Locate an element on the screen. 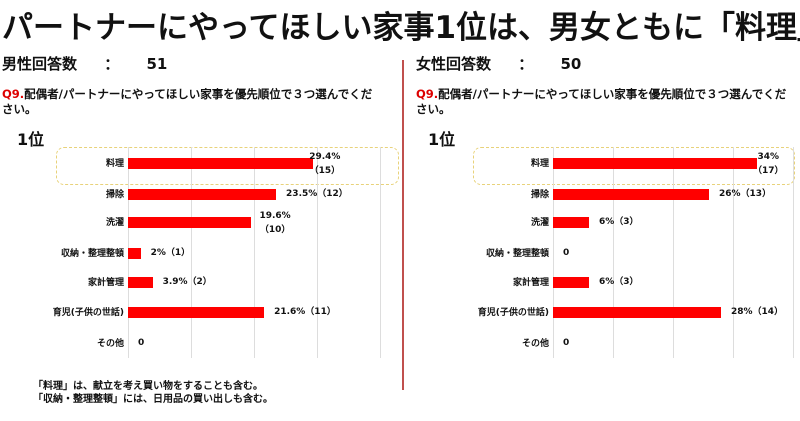 The image size is (800, 421). question-female: Q9.配偶者/パートナーにやってほしい家事を優先順位で３つ選んでください。 is located at coordinates (606, 102).